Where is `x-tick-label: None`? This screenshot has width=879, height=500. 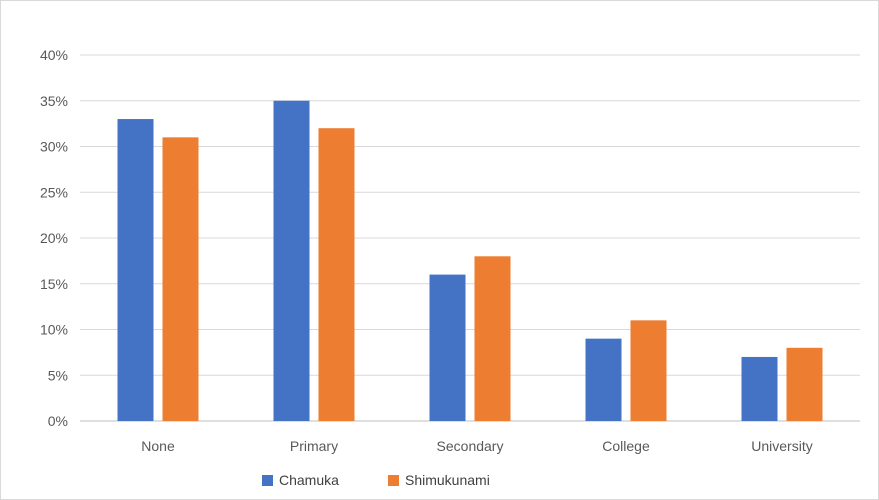
x-tick-label: None is located at coordinates (158, 446).